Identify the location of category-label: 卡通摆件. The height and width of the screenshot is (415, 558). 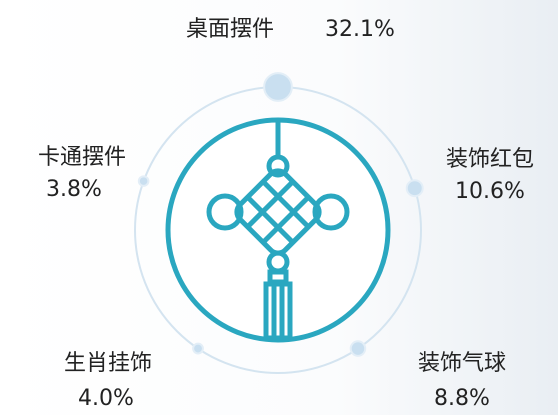
(82, 157).